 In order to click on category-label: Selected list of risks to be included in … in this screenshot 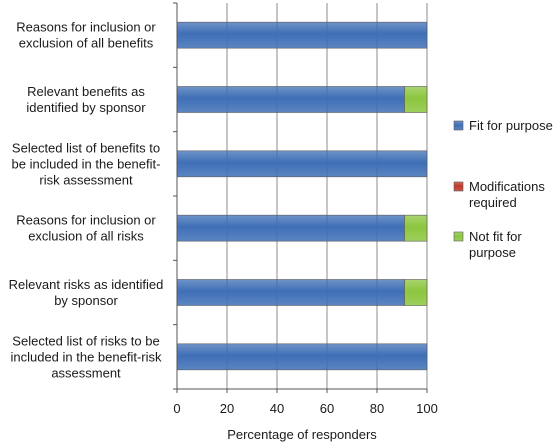, I will do `click(86, 356)`.